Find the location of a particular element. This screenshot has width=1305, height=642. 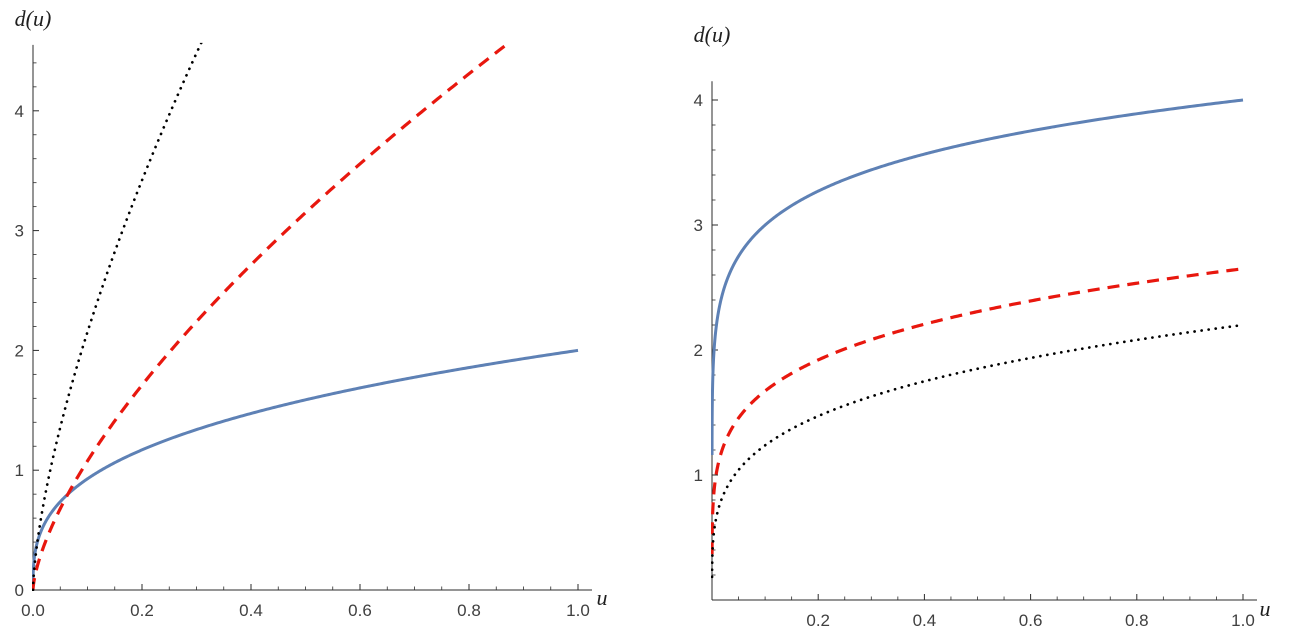

series-black-dotted is located at coordinates (117, 317).